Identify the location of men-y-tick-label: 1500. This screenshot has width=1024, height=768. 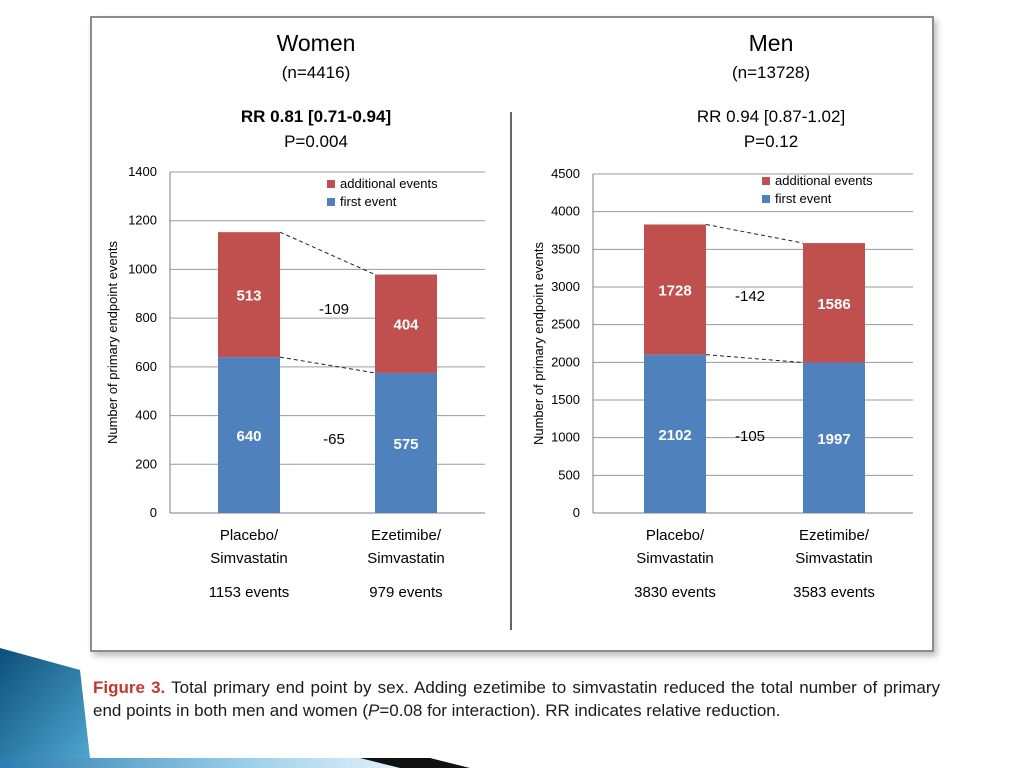
(565, 399).